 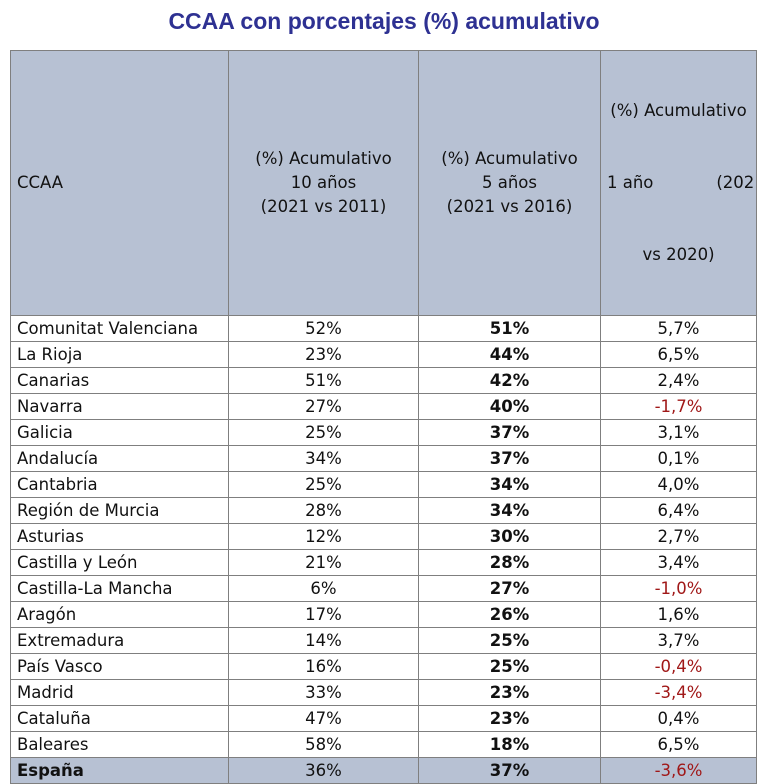 I want to click on table-row: Cantabria 25% 34% 4,0%, so click(x=383, y=484).